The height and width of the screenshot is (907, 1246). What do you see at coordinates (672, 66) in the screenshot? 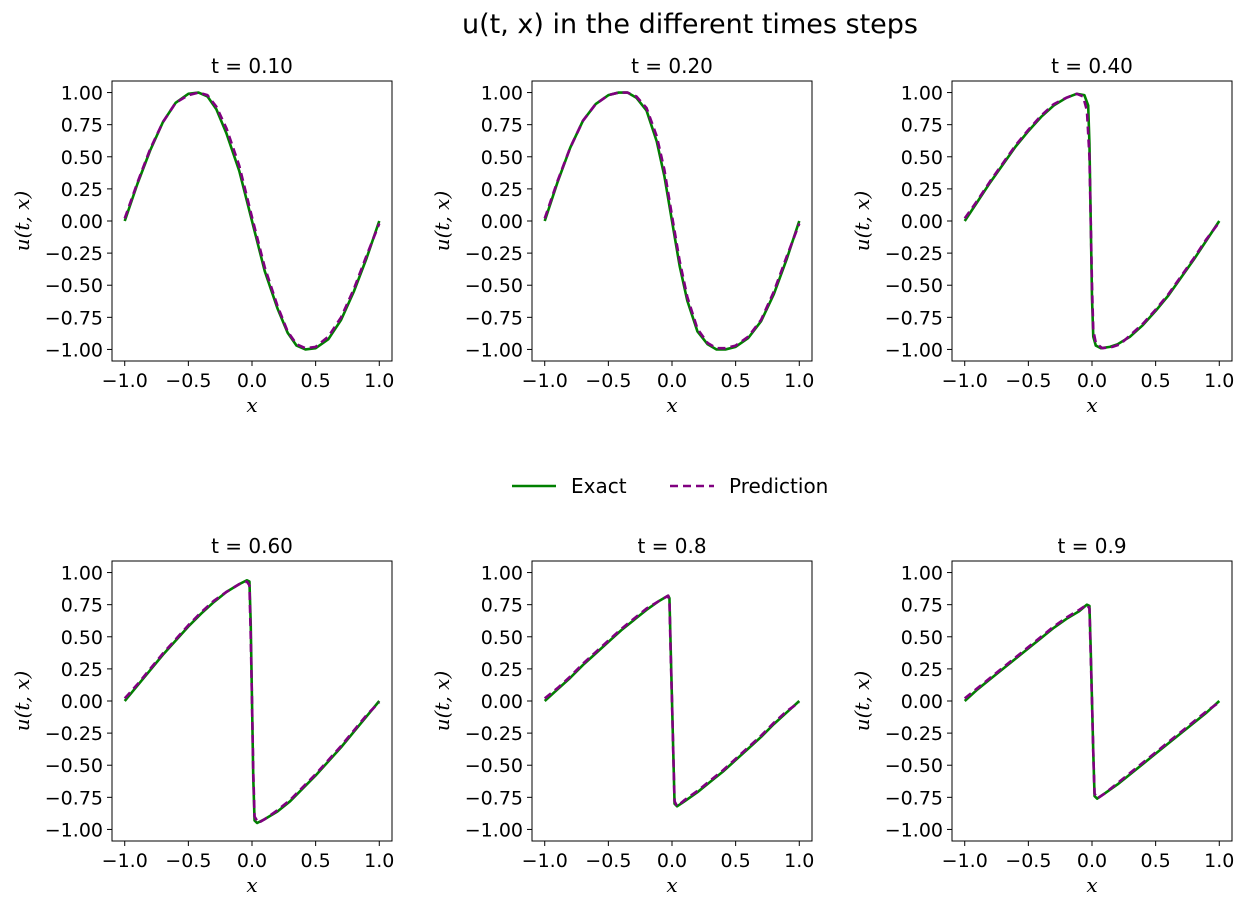
I see `subplot-title: t = 0.20` at bounding box center [672, 66].